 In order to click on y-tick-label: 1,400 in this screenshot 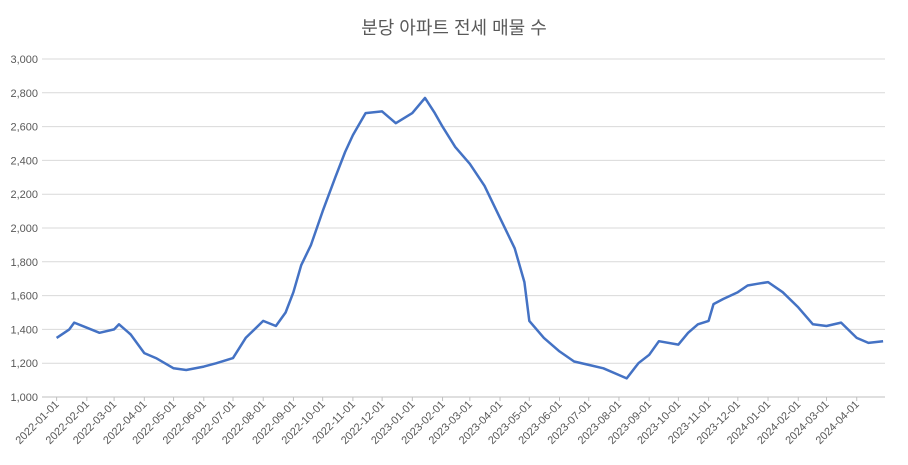, I will do `click(24, 330)`.